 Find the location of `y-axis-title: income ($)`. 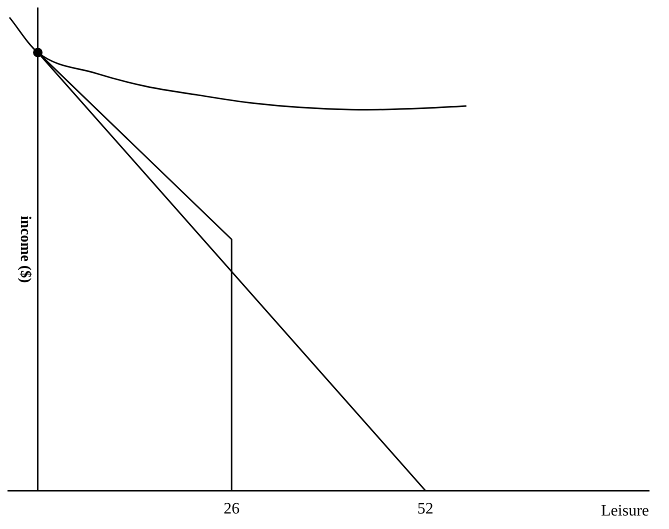

y-axis-title: income ($) is located at coordinates (24, 249).